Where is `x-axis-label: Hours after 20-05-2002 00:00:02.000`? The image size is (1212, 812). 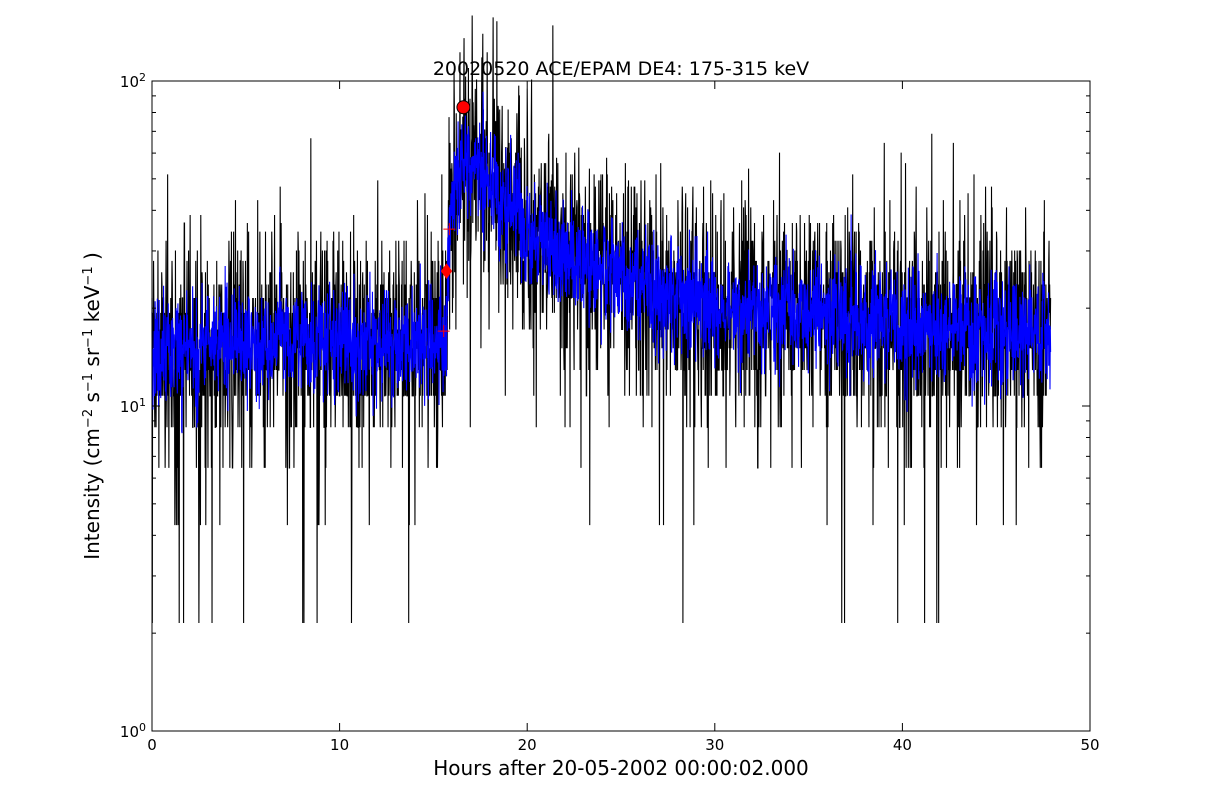 x-axis-label: Hours after 20-05-2002 00:00:02.000 is located at coordinates (621, 768).